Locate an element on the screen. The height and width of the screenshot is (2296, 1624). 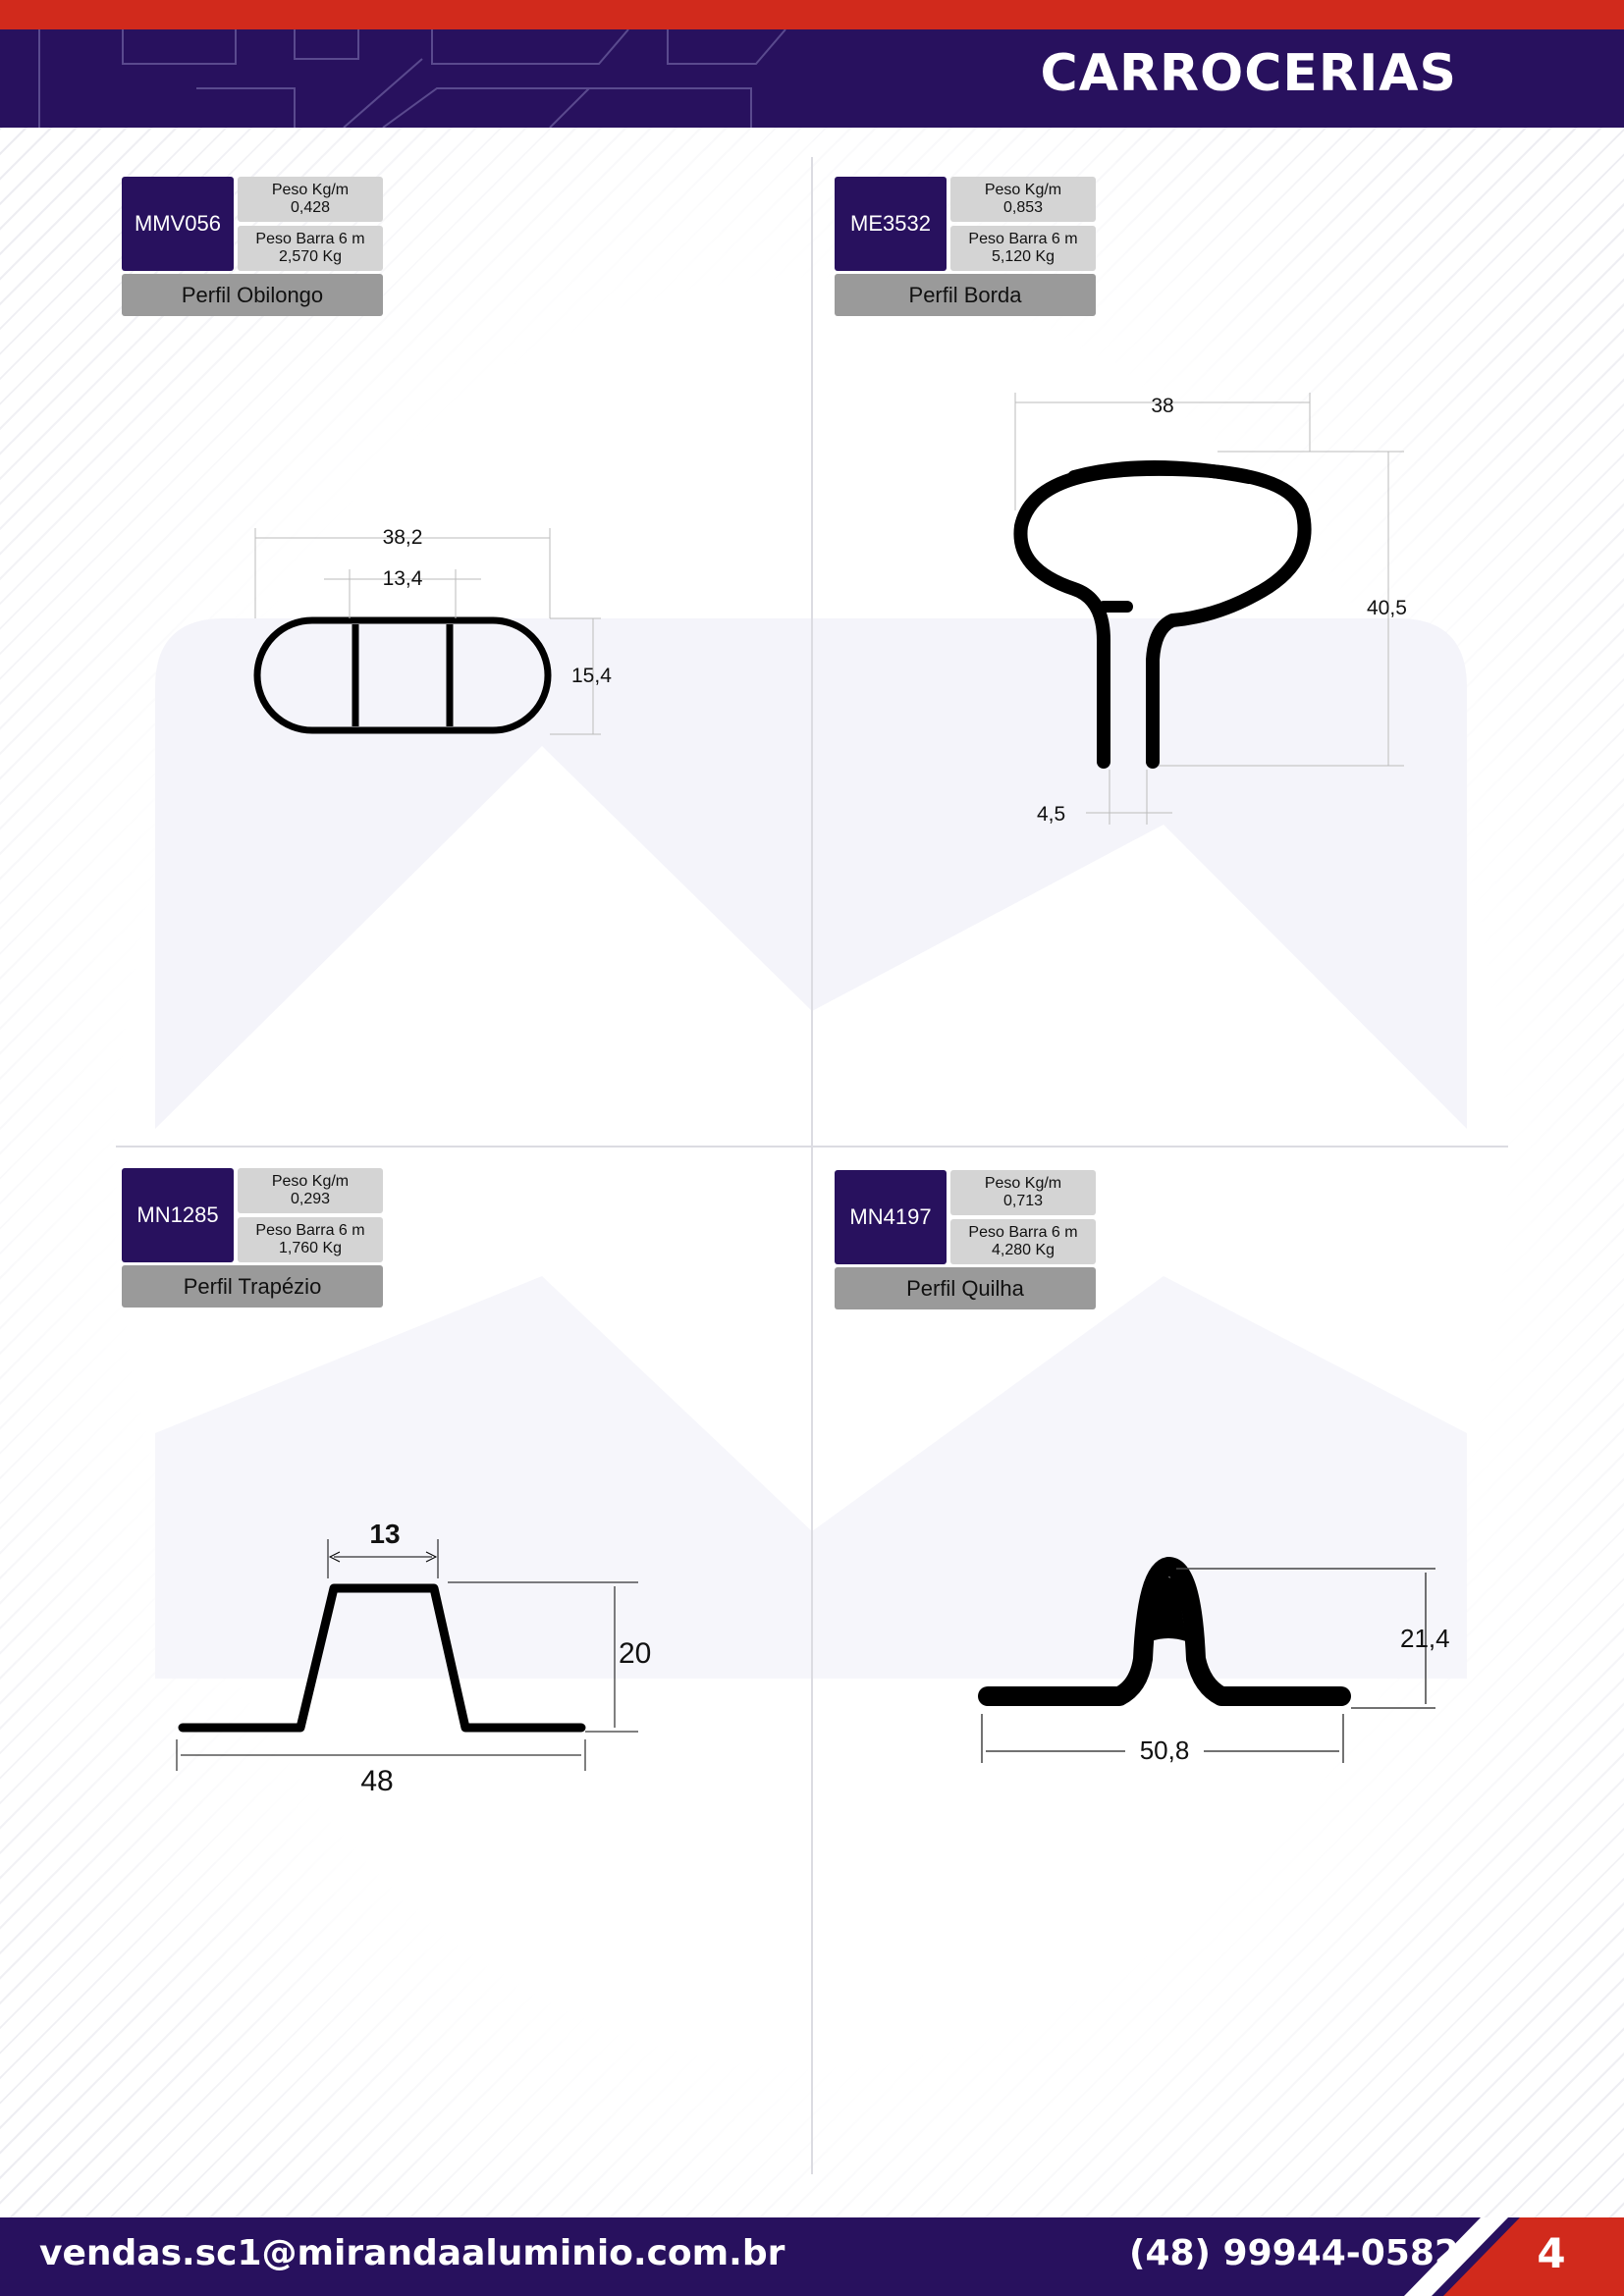
bar-weight: Peso Barra 6 m 2,570 Kg is located at coordinates (310, 249).